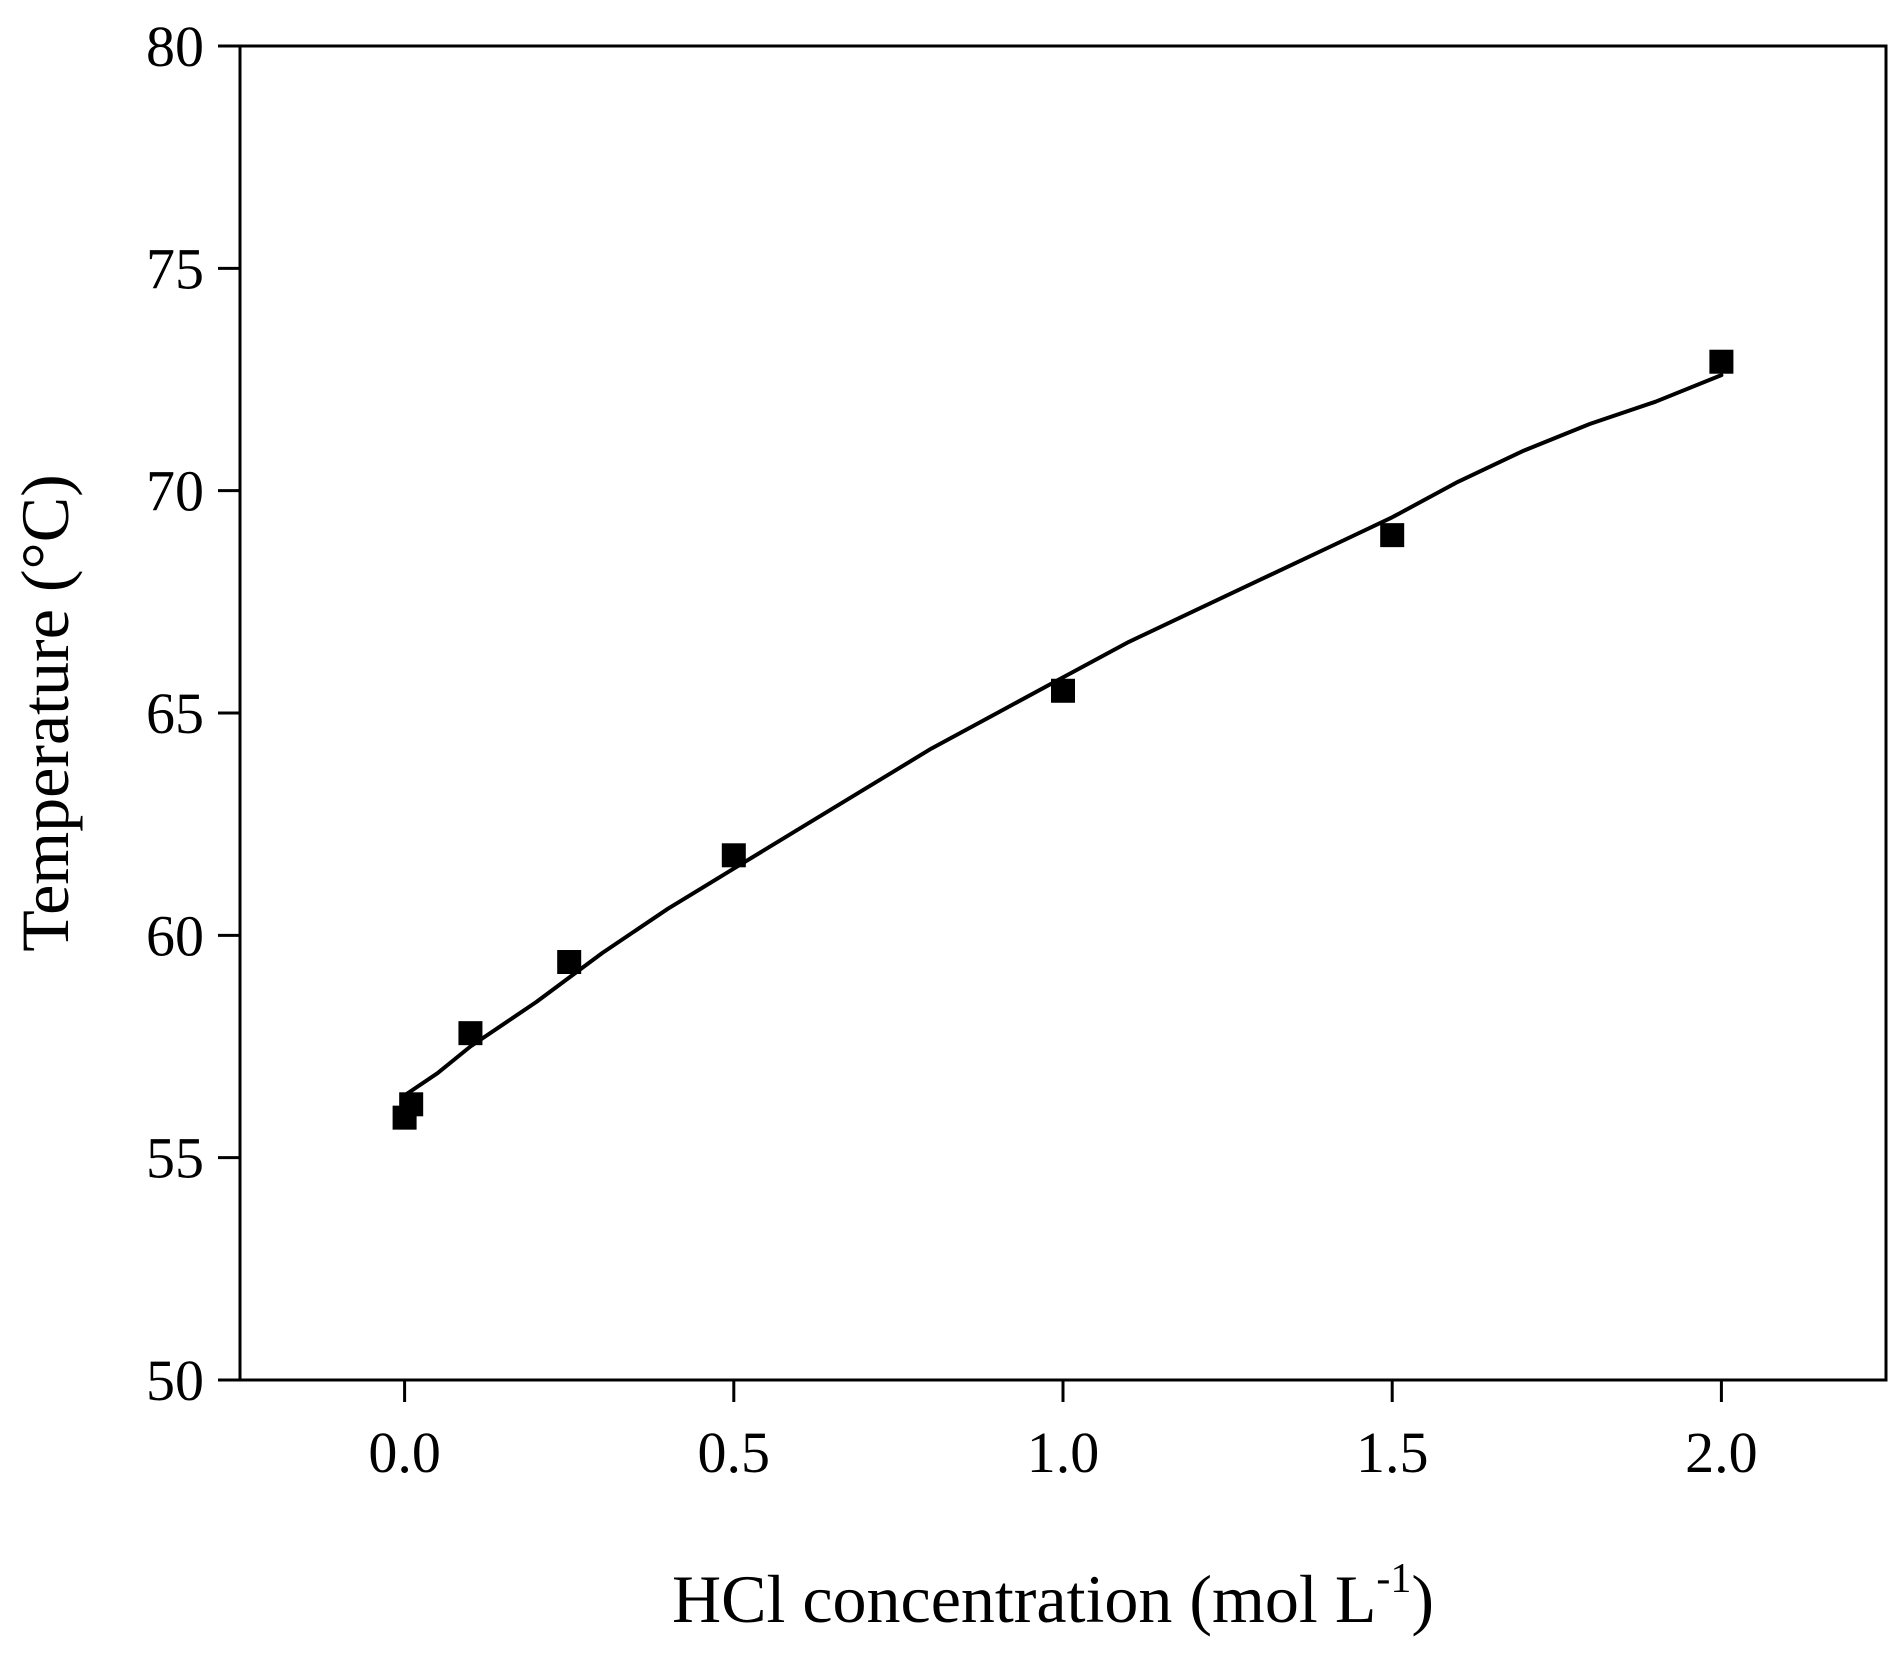 This screenshot has width=1902, height=1655. Describe the element at coordinates (175, 1380) in the screenshot. I see `y-tick-label-0: 50` at that location.